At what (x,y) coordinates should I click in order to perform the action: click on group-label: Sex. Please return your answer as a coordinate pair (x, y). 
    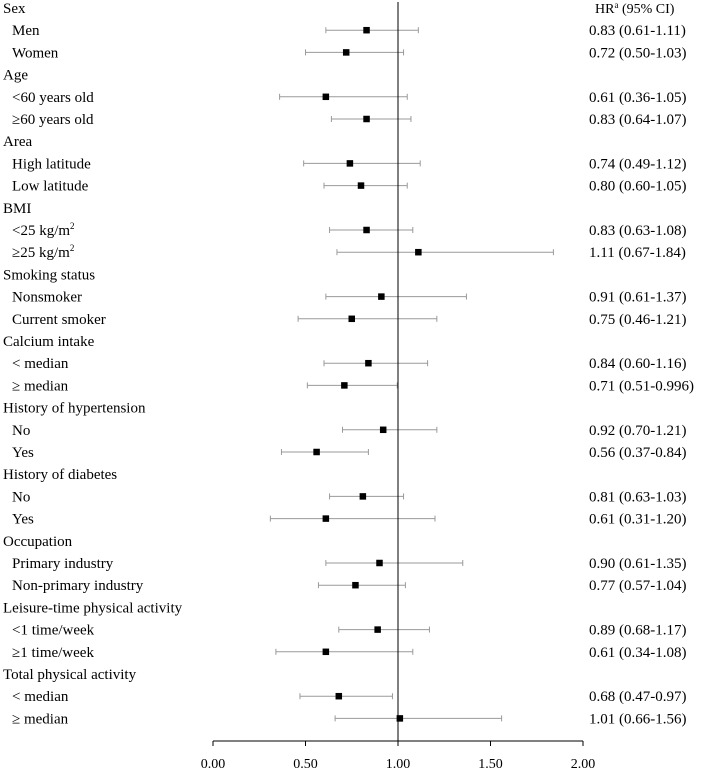
    Looking at the image, I should click on (14, 9).